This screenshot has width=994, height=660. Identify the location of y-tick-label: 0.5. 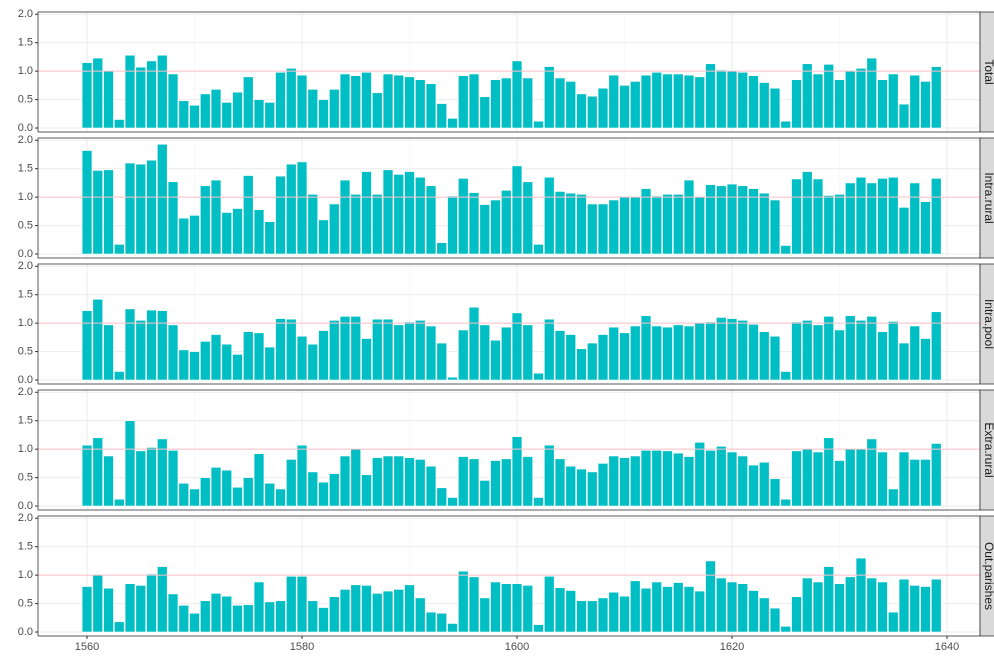
(25, 99).